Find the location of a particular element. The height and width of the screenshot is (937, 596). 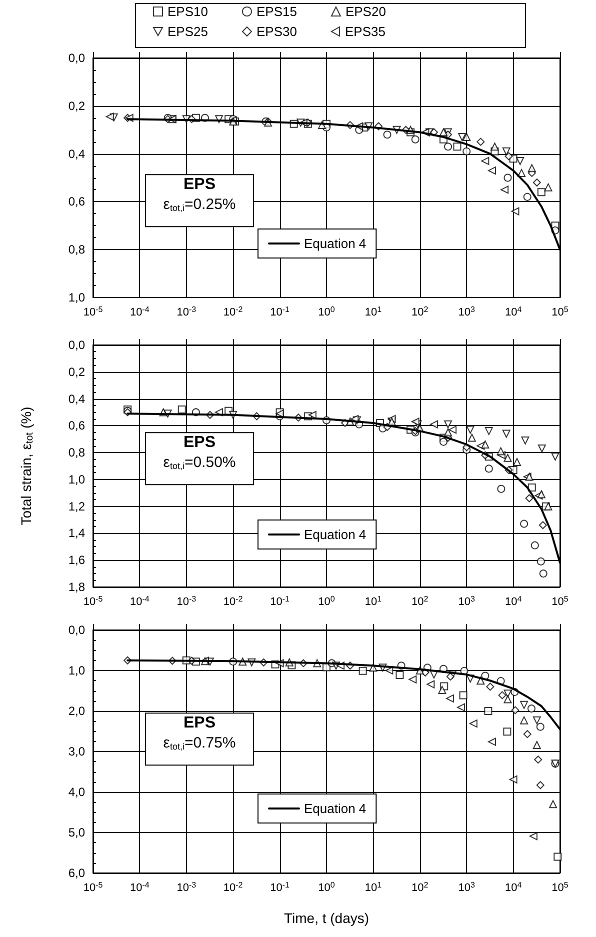

y-tick-label: 6,0 is located at coordinates (77, 873).